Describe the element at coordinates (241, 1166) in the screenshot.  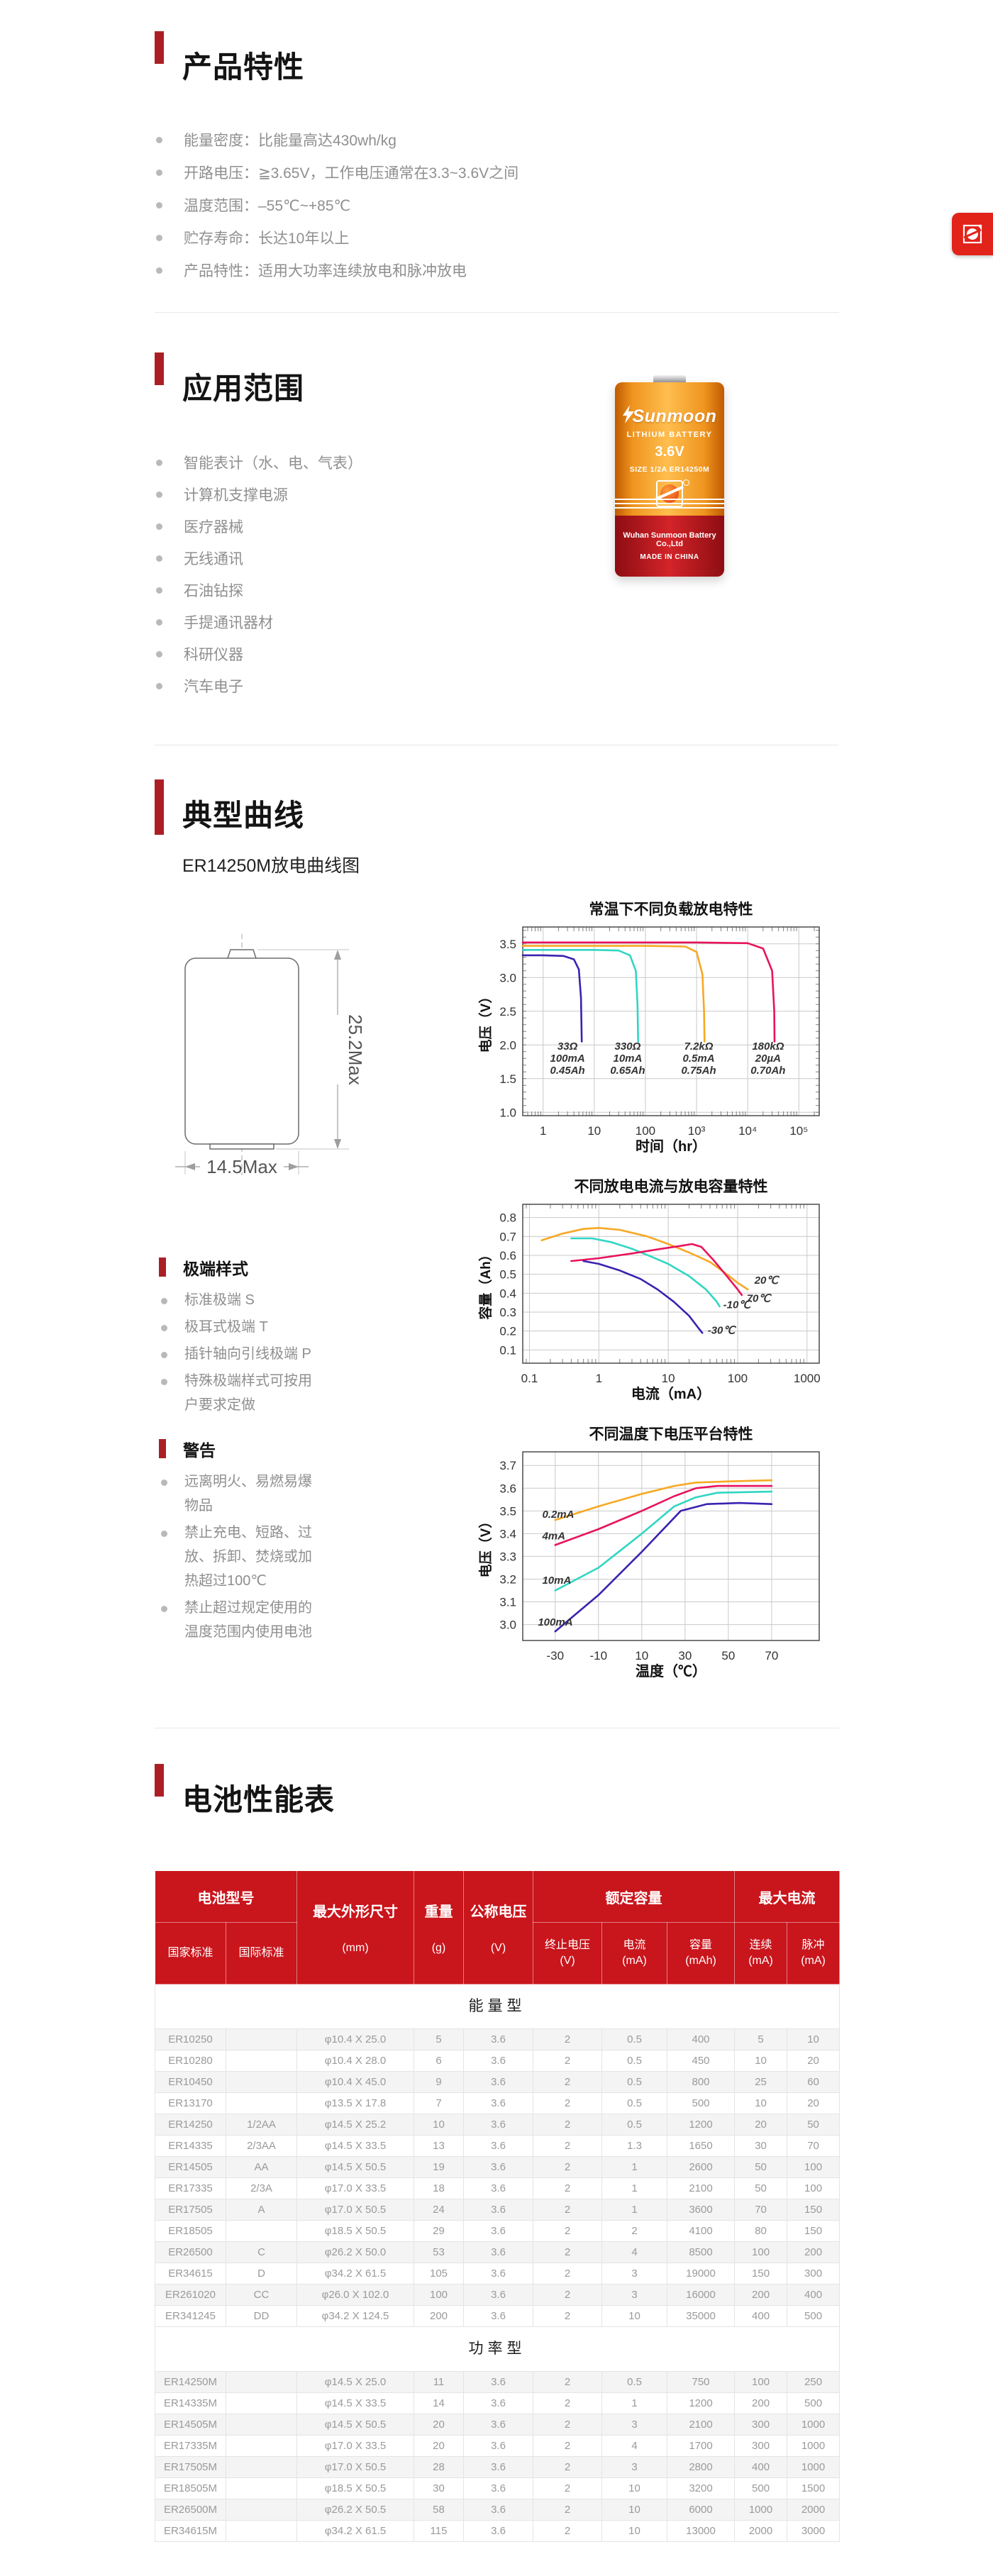
I see `dimension-width-label: 14.5Max` at that location.